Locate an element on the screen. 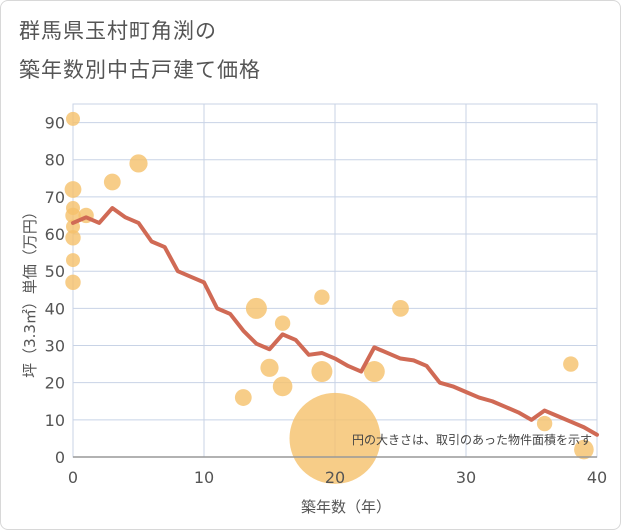 The width and height of the screenshot is (621, 530). y-axis-label: 坪（3.3㎡）単価（万円） is located at coordinates (30, 291).